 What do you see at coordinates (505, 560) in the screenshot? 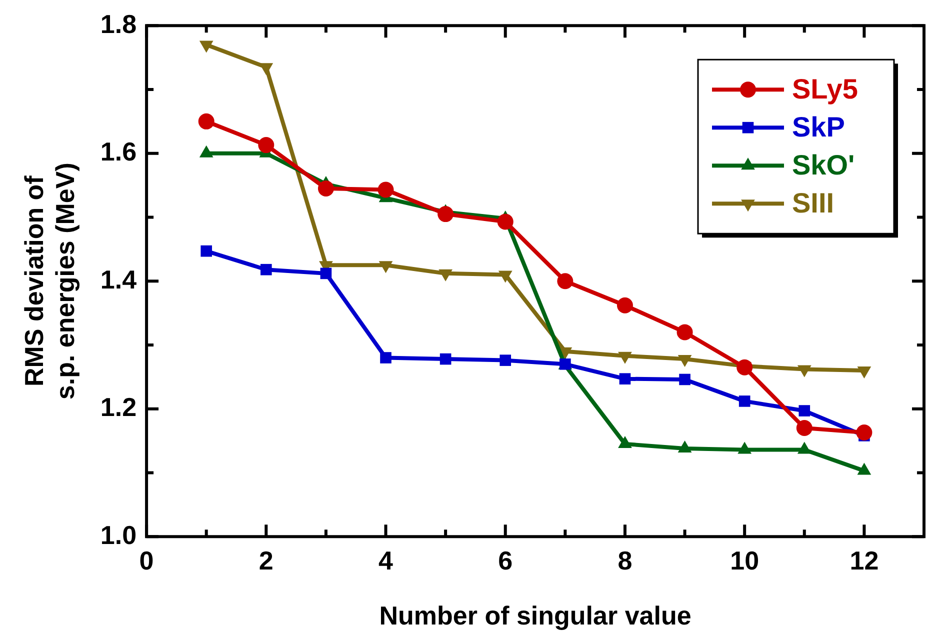
I see `x-tick-label: 6` at bounding box center [505, 560].